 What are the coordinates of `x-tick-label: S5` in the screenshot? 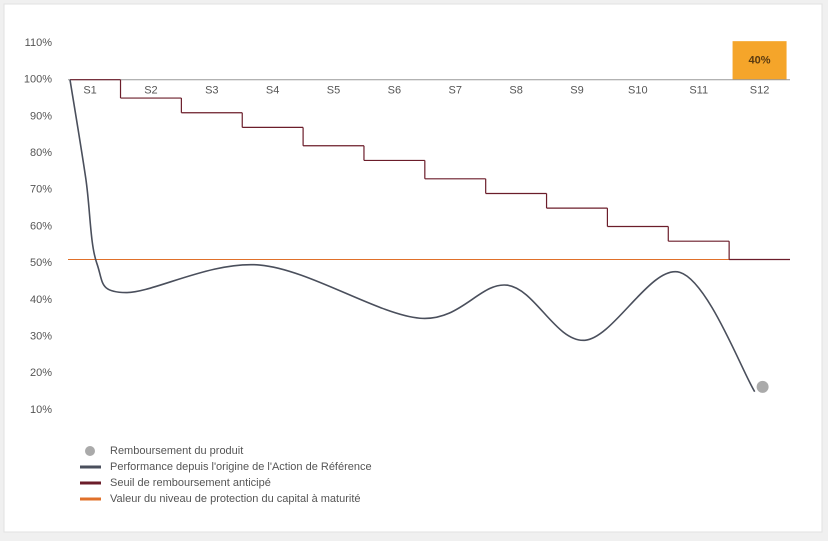 It's located at (333, 91).